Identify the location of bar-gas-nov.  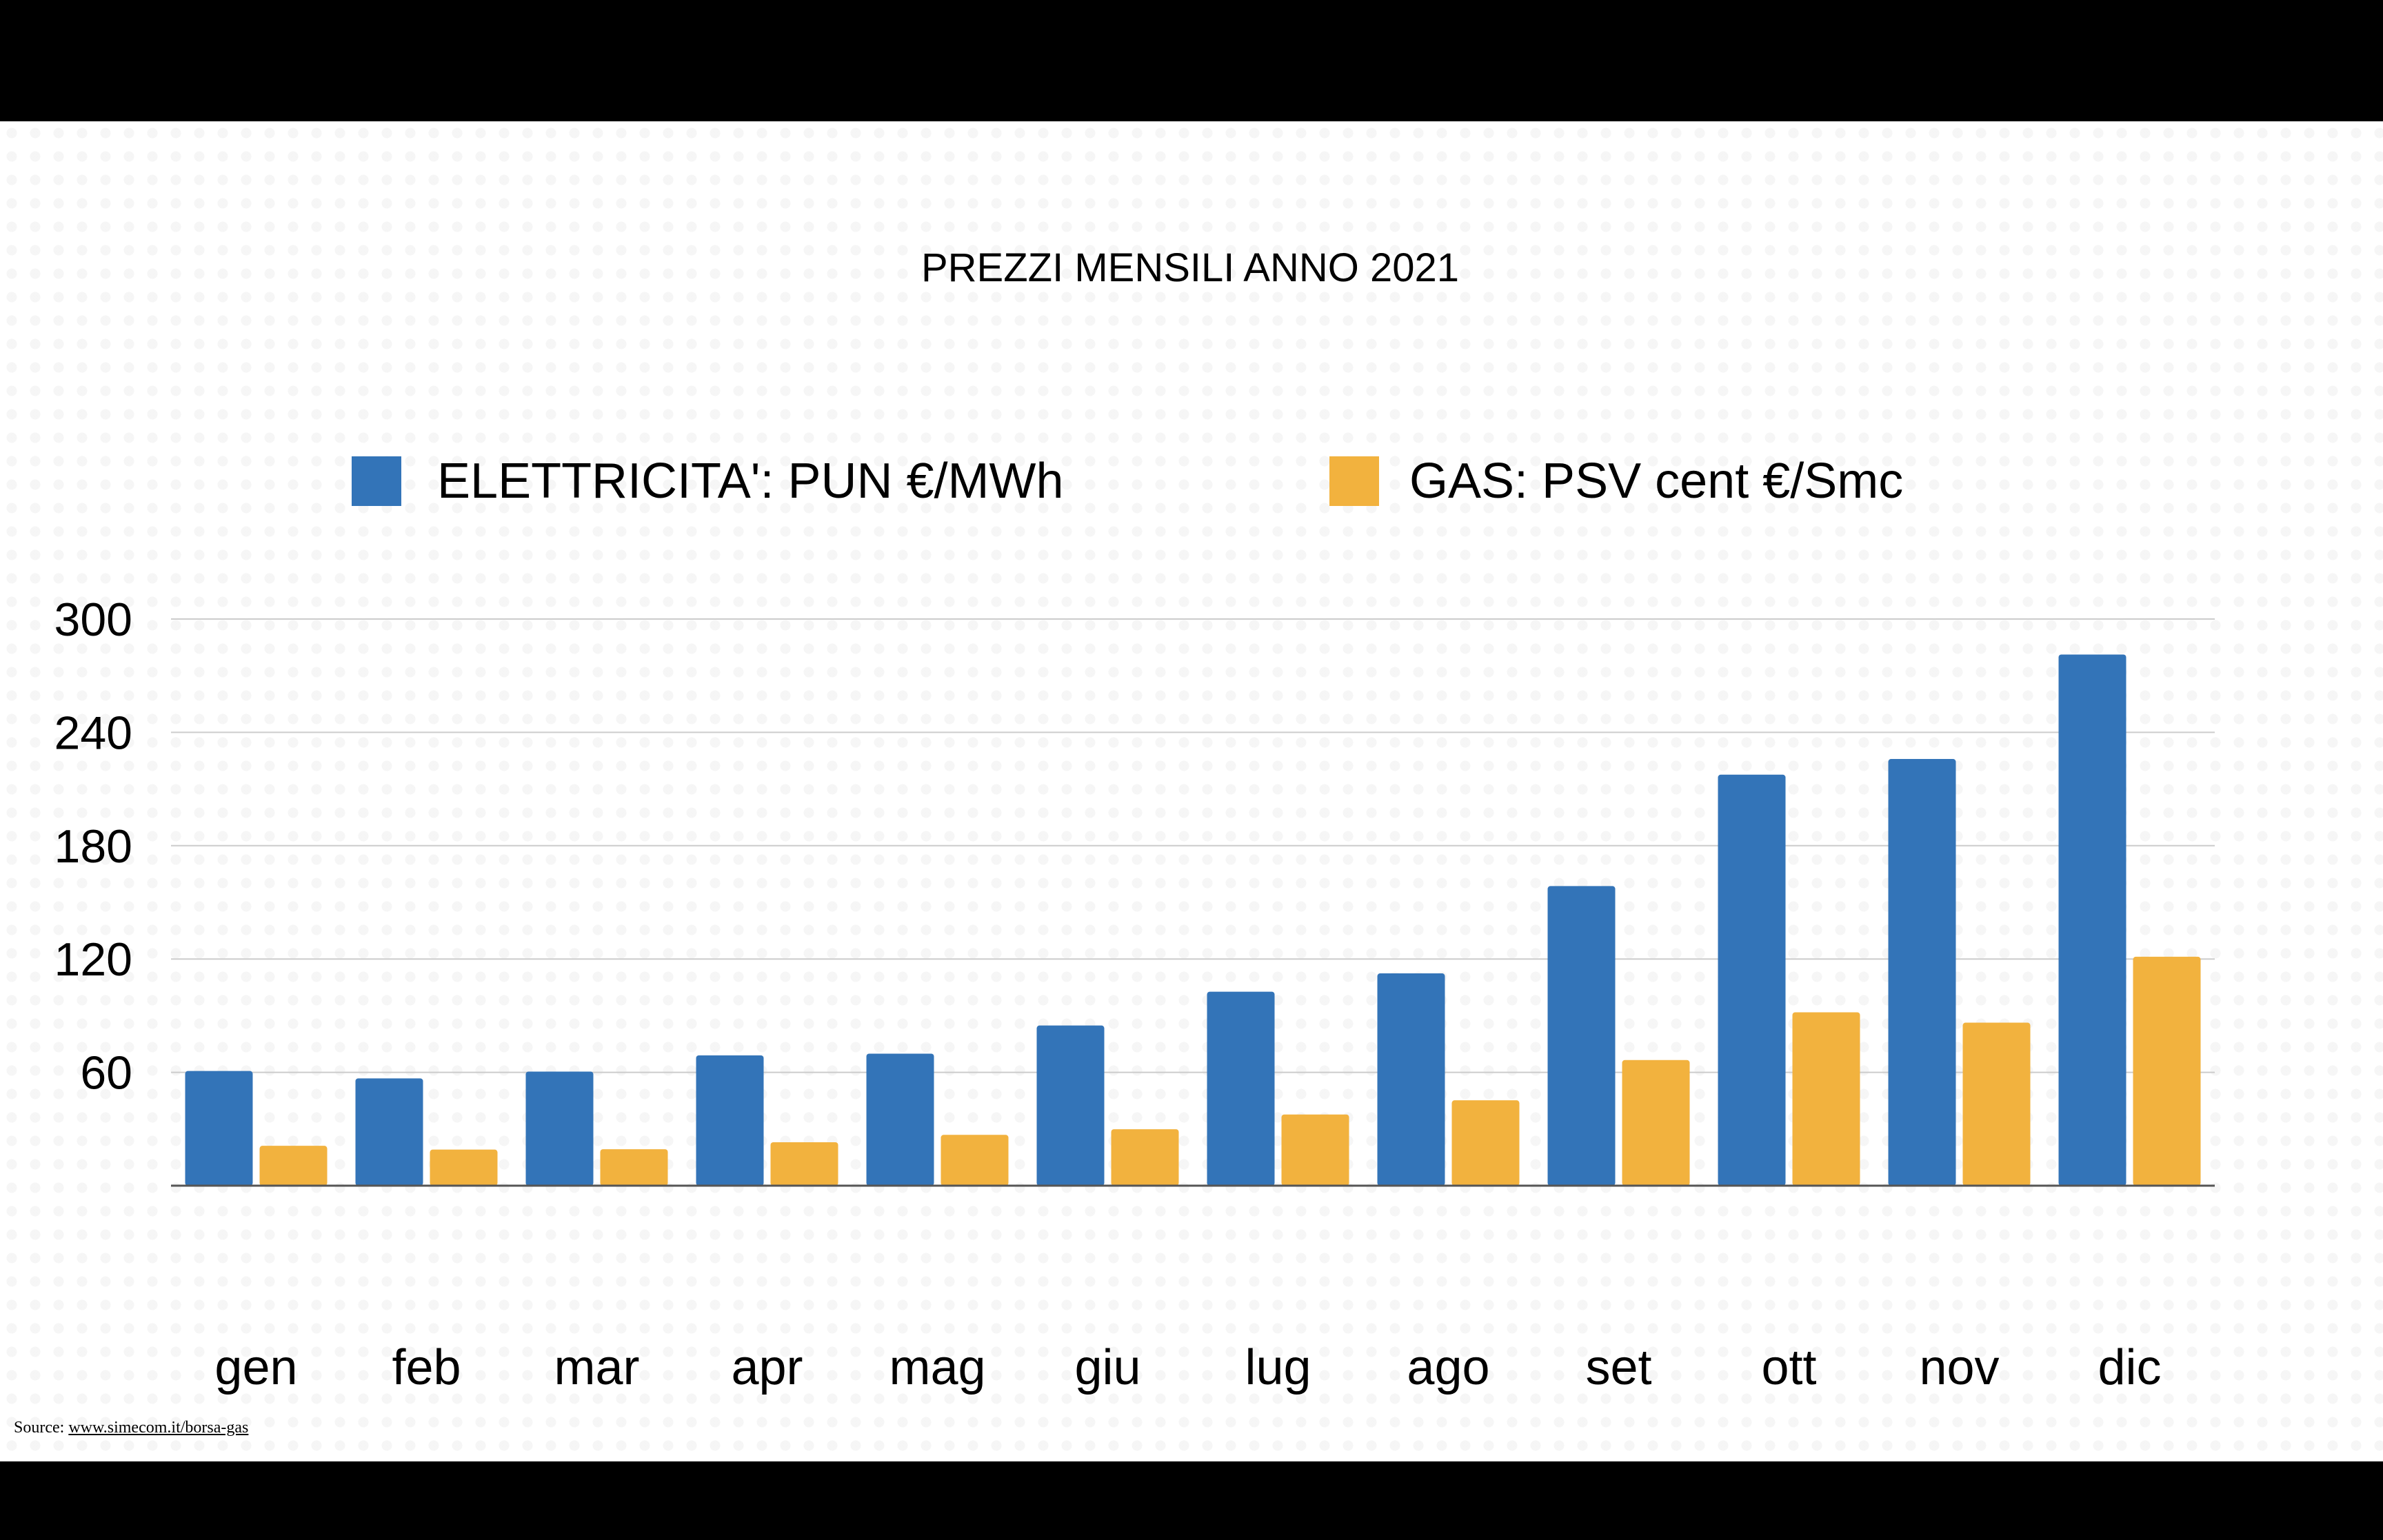
(1996, 1104).